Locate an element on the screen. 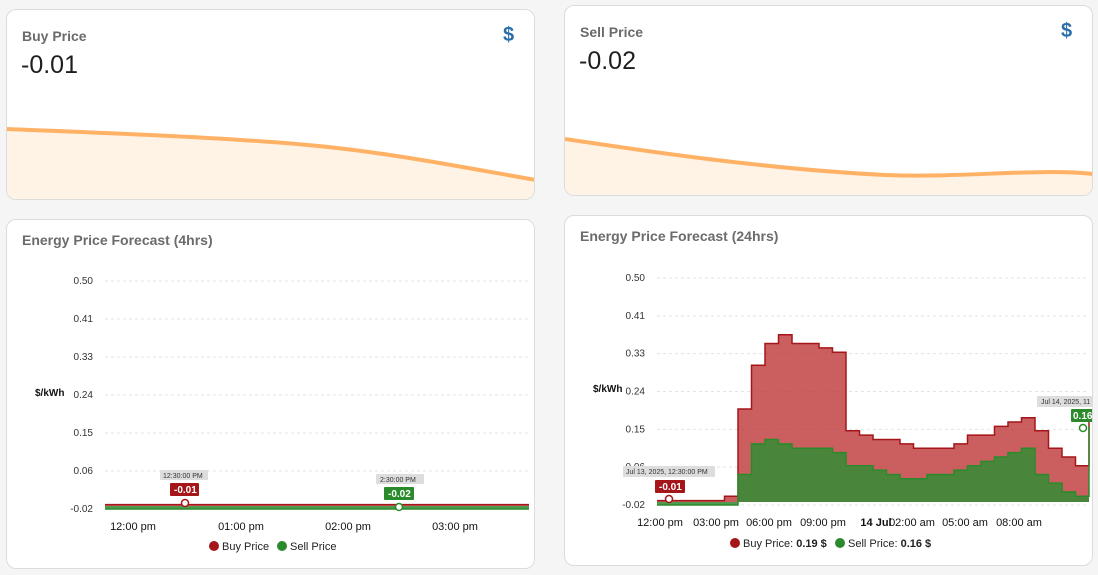 The image size is (1098, 575). sell-annotation-value: -0.02 is located at coordinates (399, 494).